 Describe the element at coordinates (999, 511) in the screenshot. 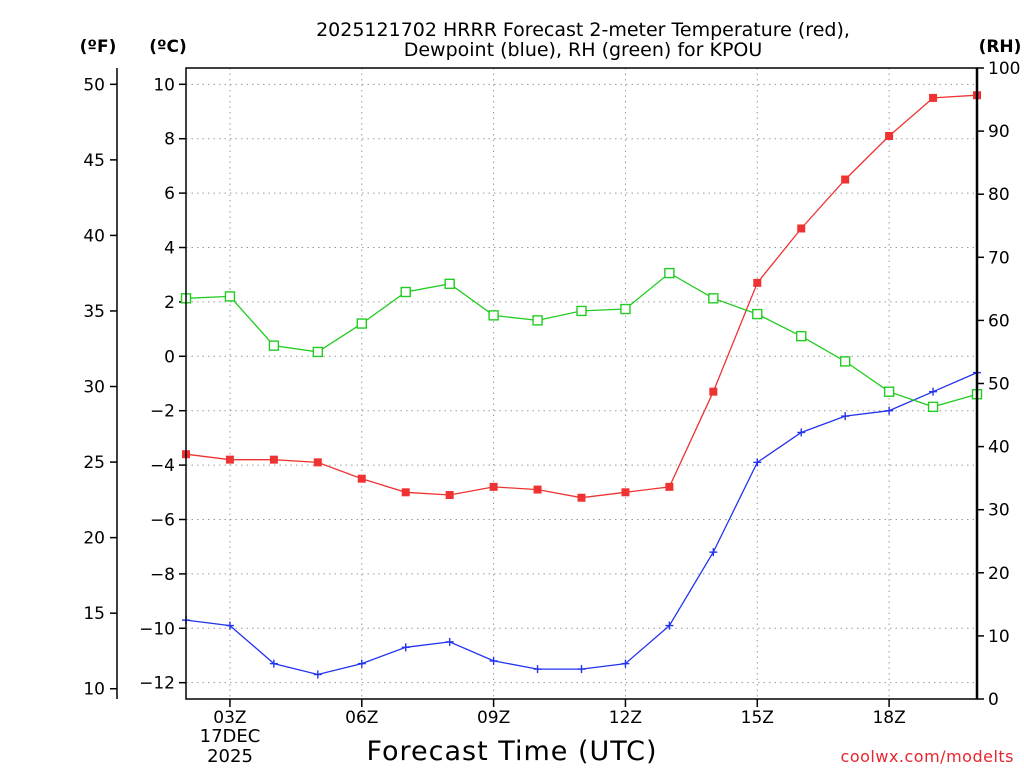

I see `rh-tick-label: 30` at that location.